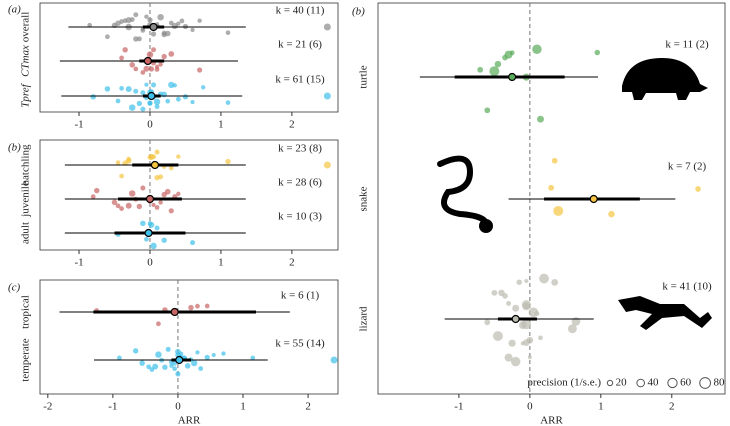  I want to click on lizard-silhouette, so click(665, 313).